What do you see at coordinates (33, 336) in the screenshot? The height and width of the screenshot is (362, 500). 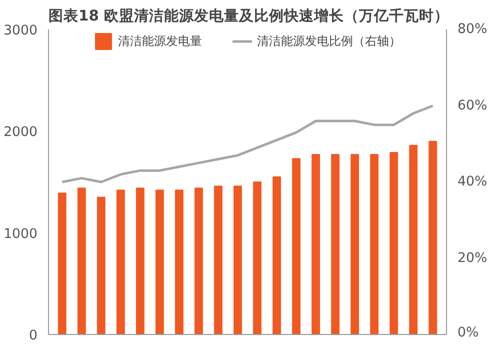 I see `y-tick-label: 0` at bounding box center [33, 336].